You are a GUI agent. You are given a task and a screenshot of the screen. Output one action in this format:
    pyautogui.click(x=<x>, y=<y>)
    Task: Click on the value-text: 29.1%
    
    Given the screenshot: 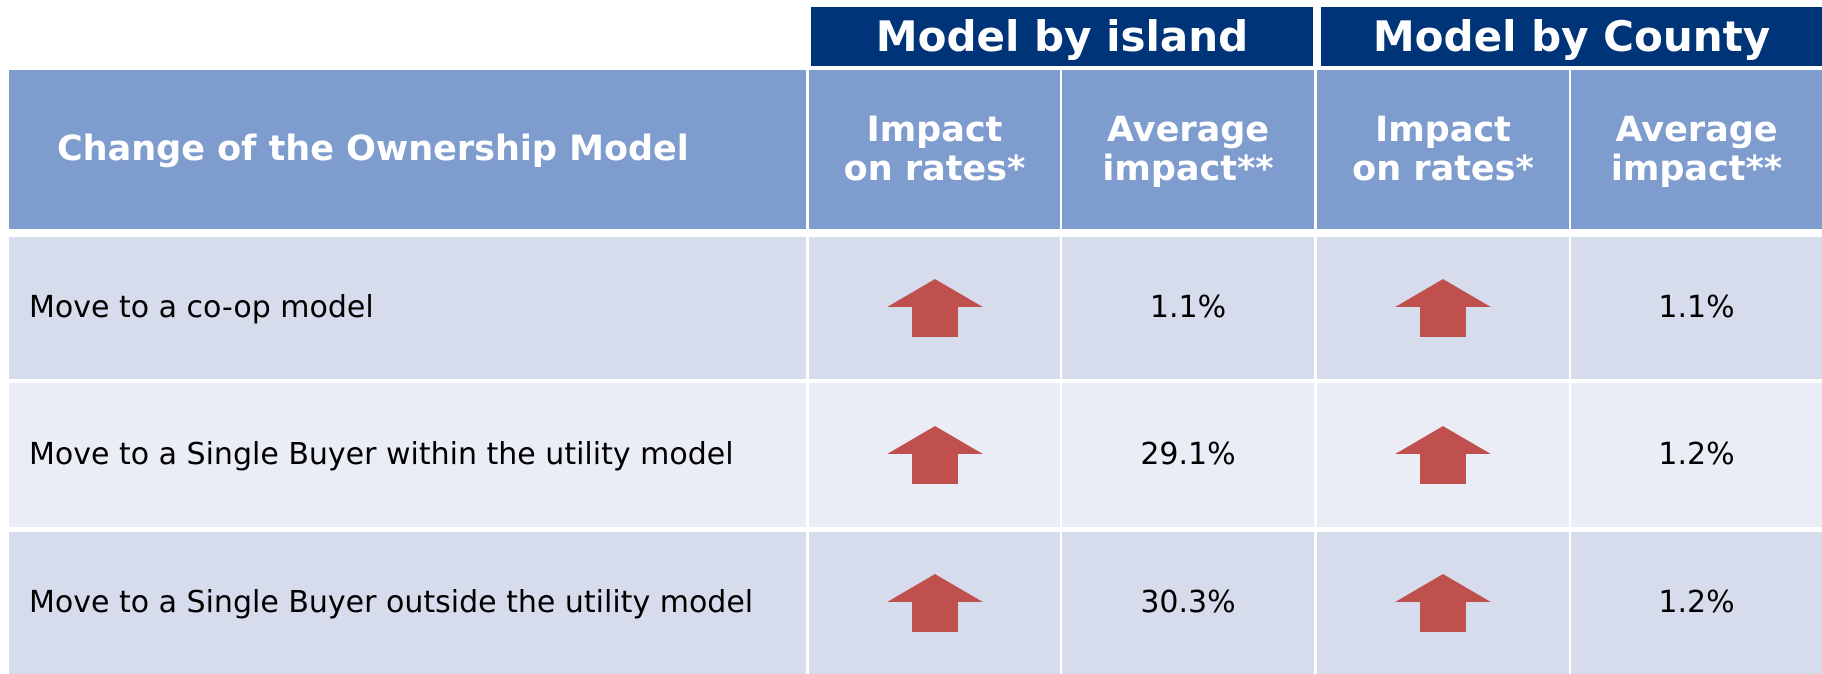 What is the action you would take?
    pyautogui.click(x=1188, y=455)
    